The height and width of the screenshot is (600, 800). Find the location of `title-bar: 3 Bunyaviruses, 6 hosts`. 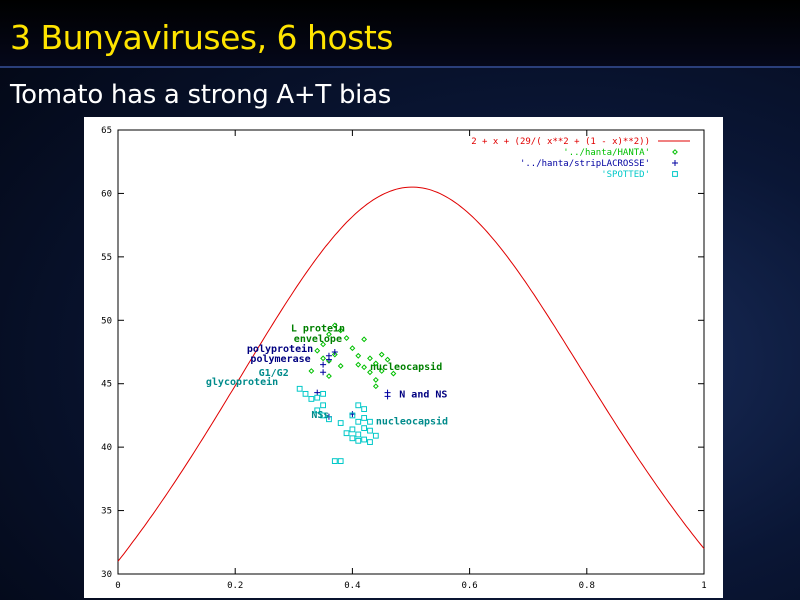

title-bar: 3 Bunyaviruses, 6 hosts is located at coordinates (400, 34).